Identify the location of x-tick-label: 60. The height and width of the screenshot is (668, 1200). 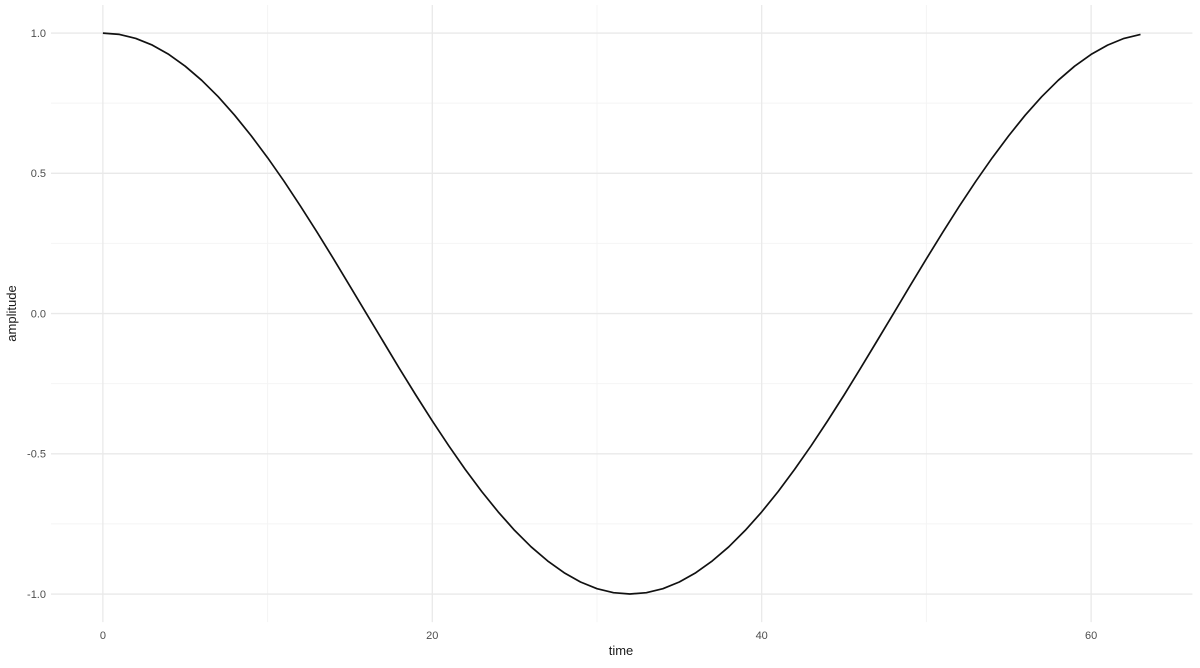
(1091, 636).